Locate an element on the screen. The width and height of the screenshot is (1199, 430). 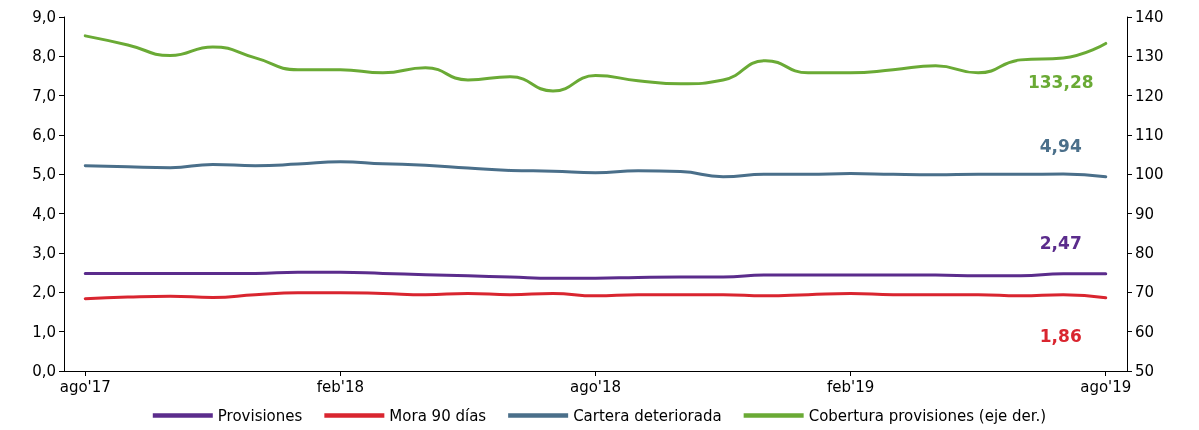
y2-tick-label: 130 is located at coordinates (1149, 56).